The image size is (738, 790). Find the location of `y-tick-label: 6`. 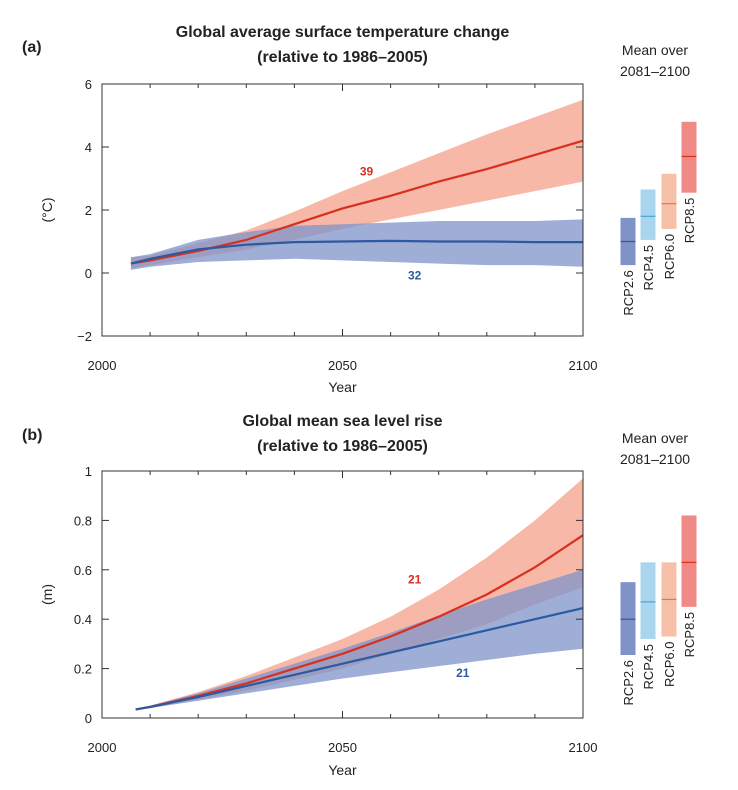

y-tick-label: 6 is located at coordinates (88, 84).